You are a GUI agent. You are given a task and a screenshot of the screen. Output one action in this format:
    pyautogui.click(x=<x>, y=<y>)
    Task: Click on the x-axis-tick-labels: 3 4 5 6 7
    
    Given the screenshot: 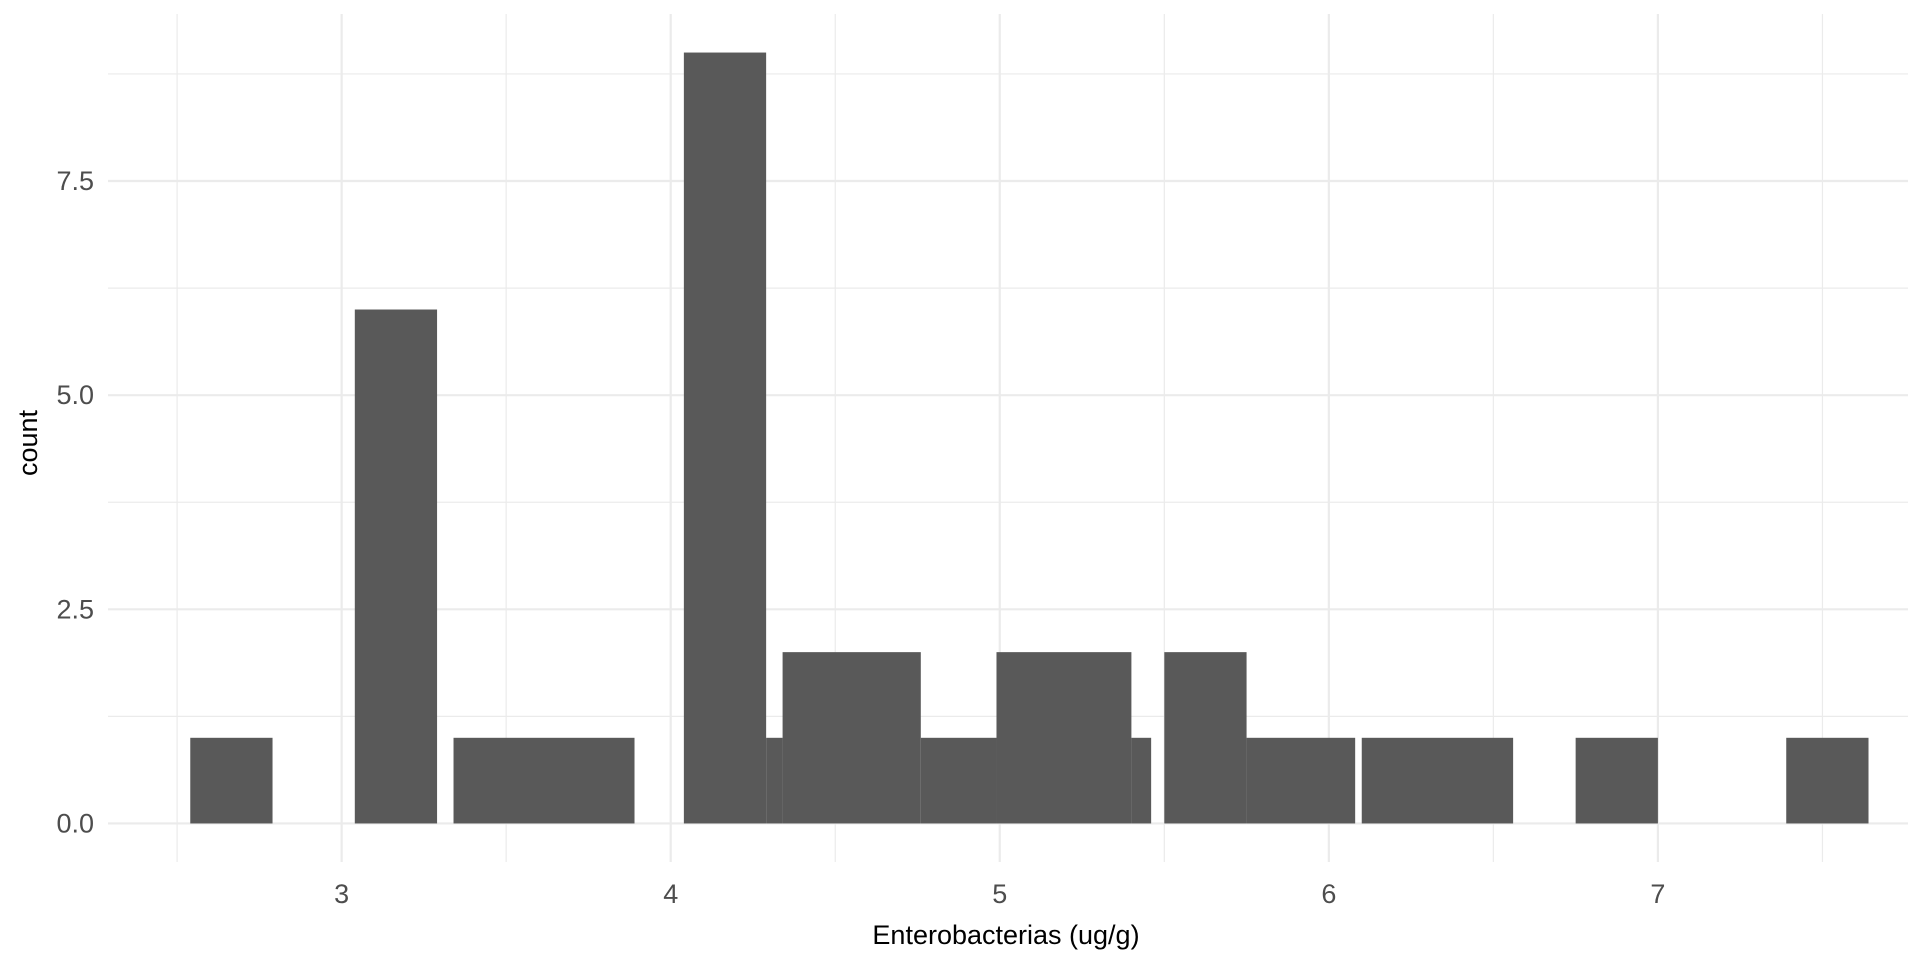 What is the action you would take?
    pyautogui.click(x=999, y=894)
    